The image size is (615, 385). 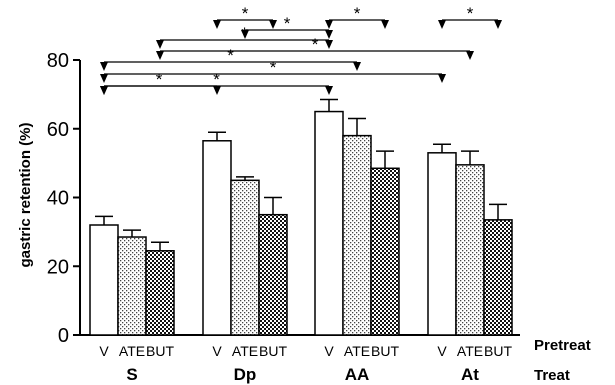 What do you see at coordinates (245, 374) in the screenshot?
I see `group-label: Dp` at bounding box center [245, 374].